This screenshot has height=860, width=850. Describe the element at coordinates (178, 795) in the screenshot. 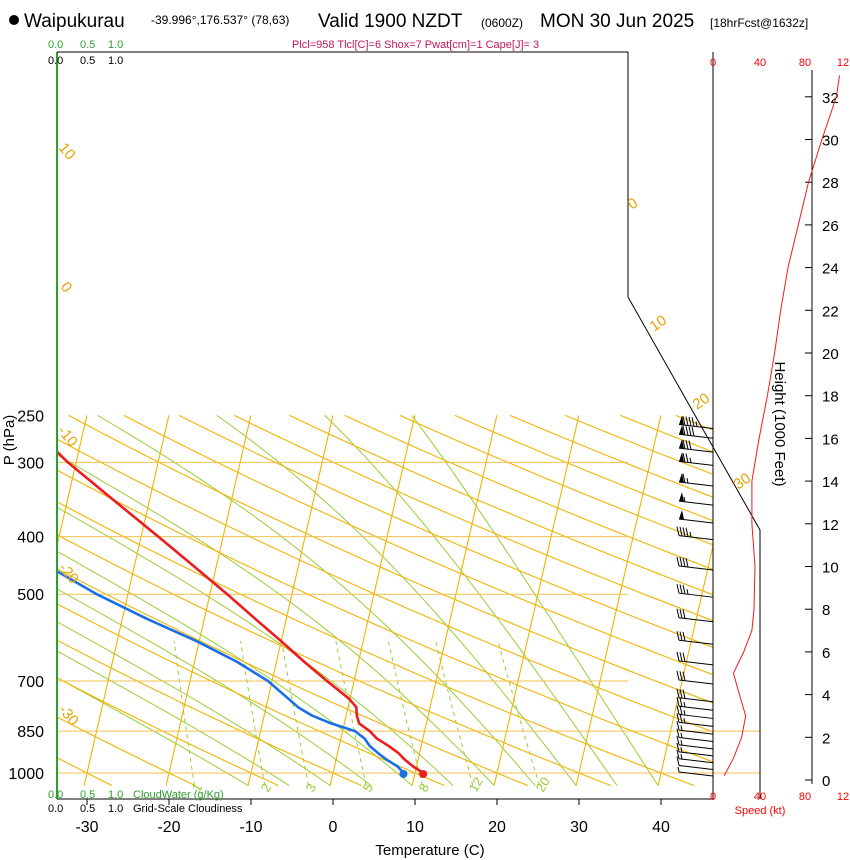

I see `cloudwater-label: CloudWater (g/Kg)` at that location.